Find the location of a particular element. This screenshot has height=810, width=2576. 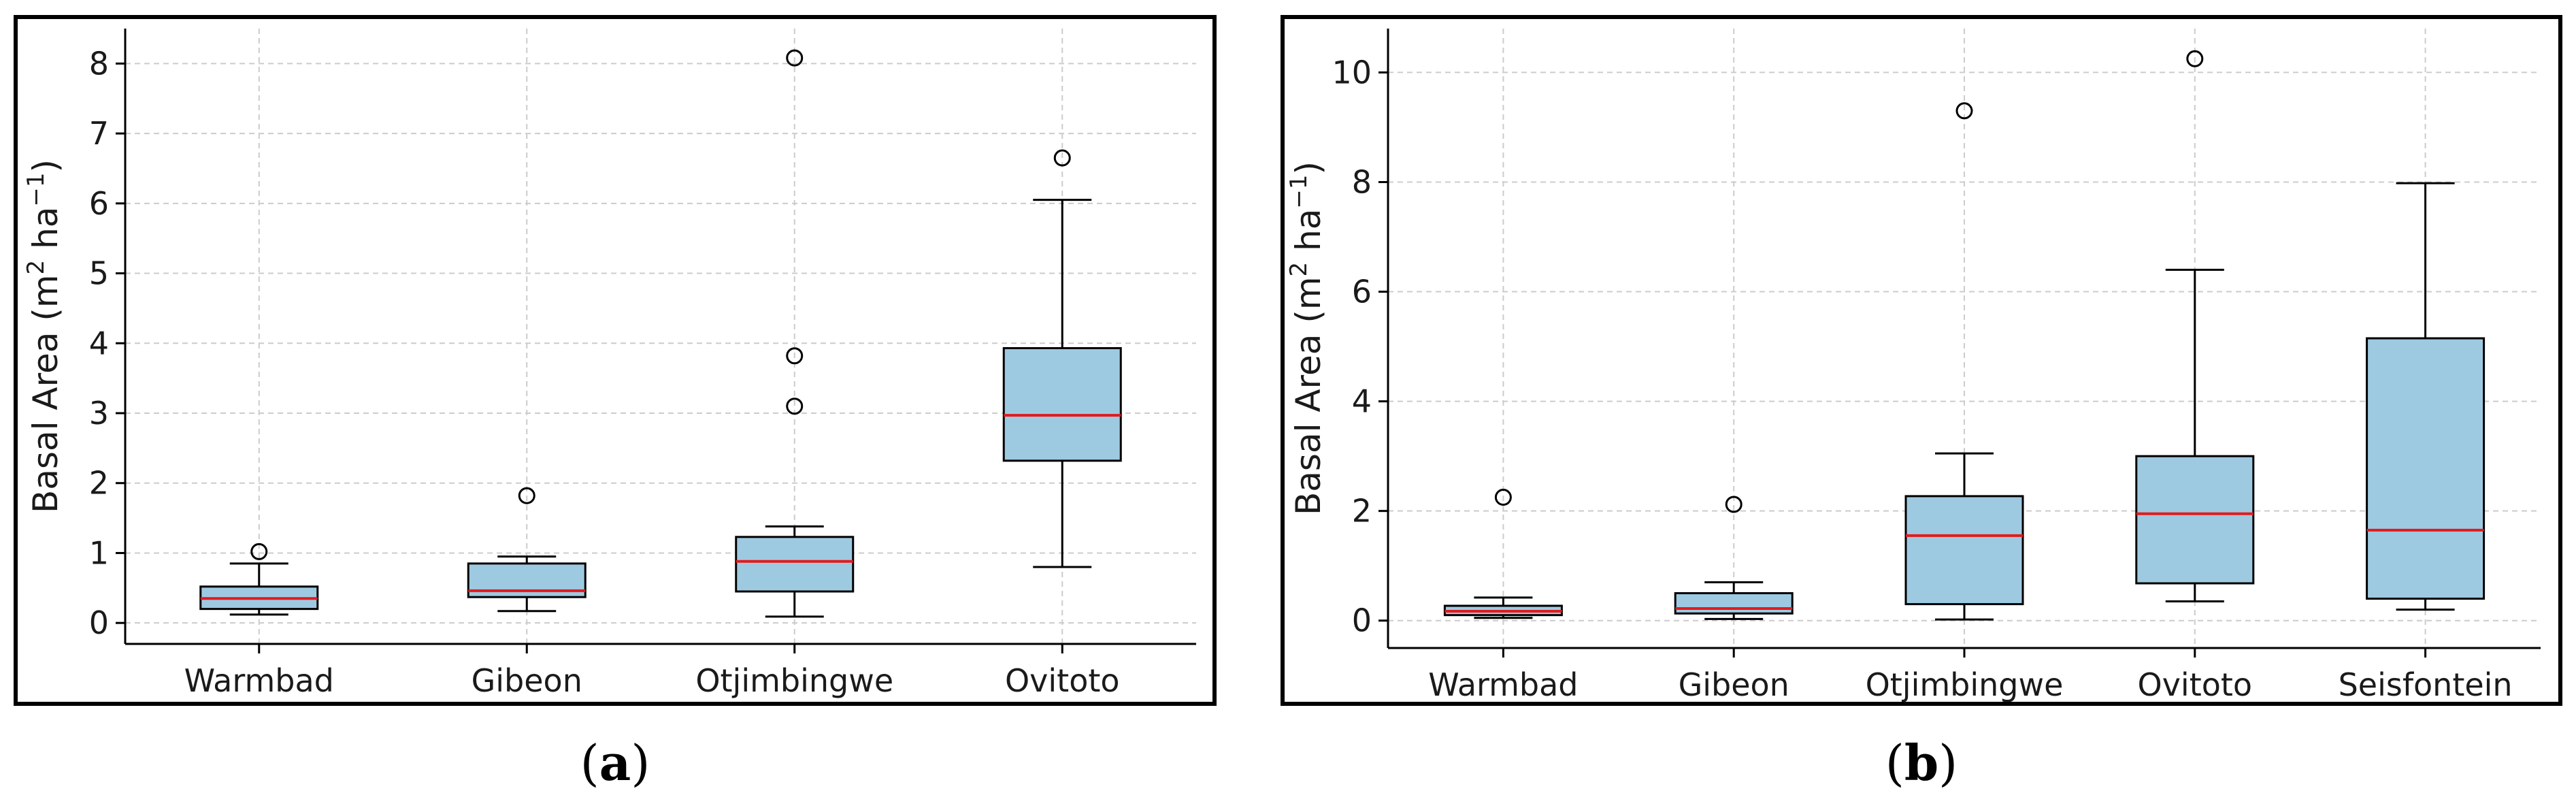

y-tick-label: 7 is located at coordinates (99, 134).